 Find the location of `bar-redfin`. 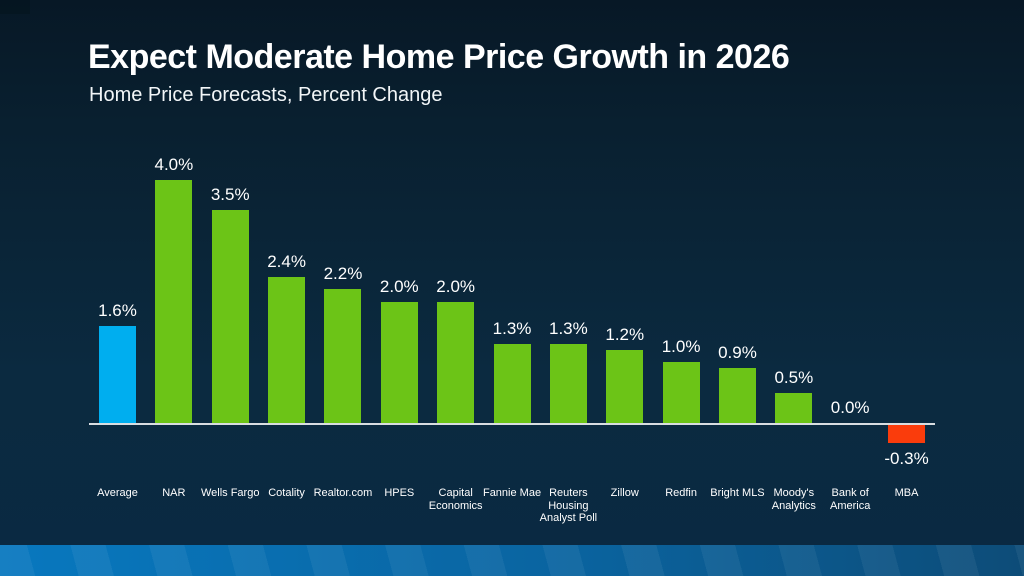

bar-redfin is located at coordinates (681, 392).